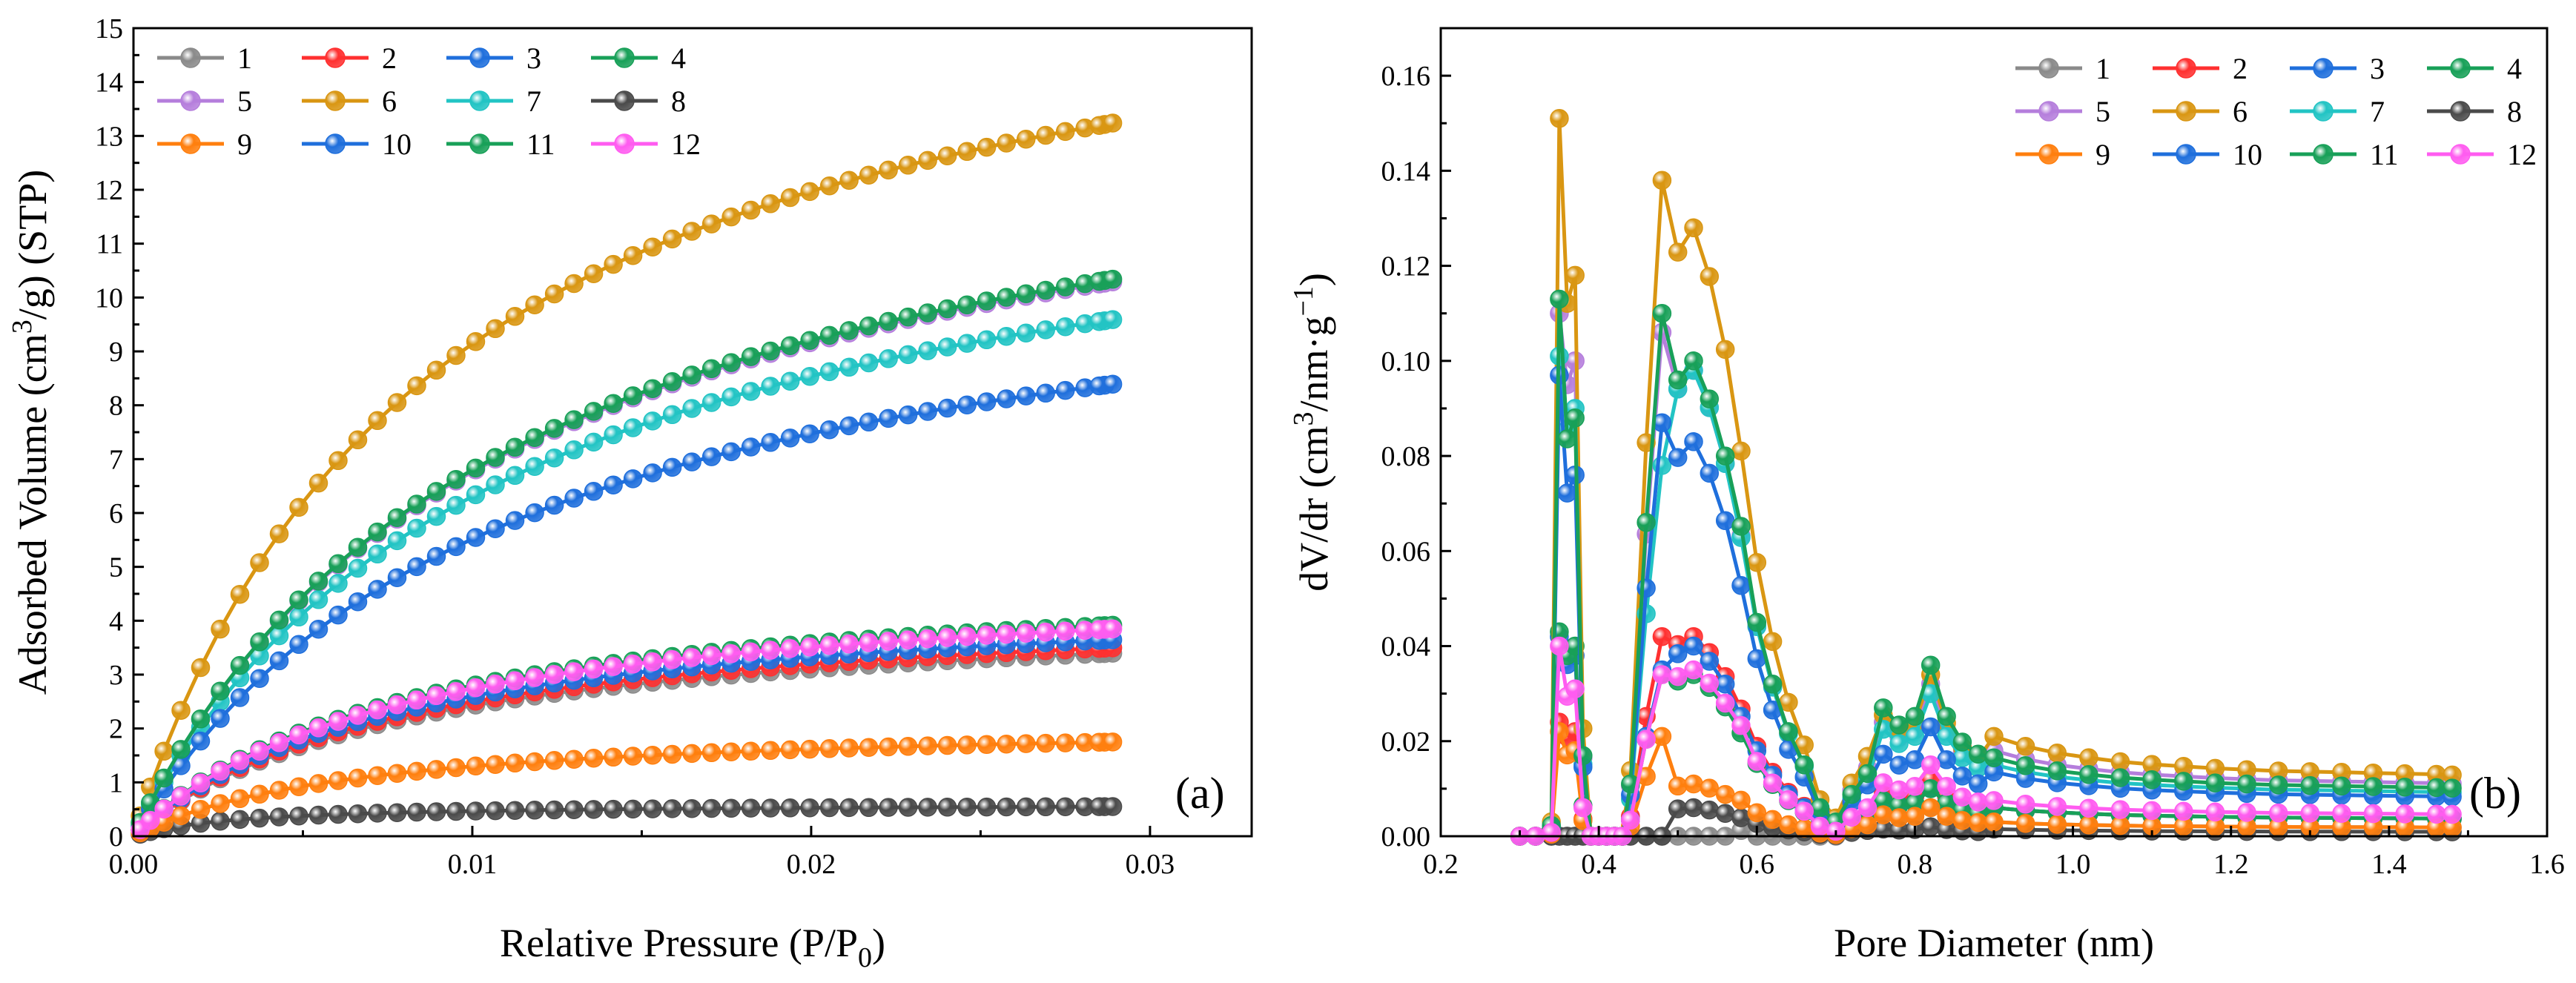  Describe the element at coordinates (2103, 154) in the screenshot. I see `panel-b-legend-label: 9` at that location.